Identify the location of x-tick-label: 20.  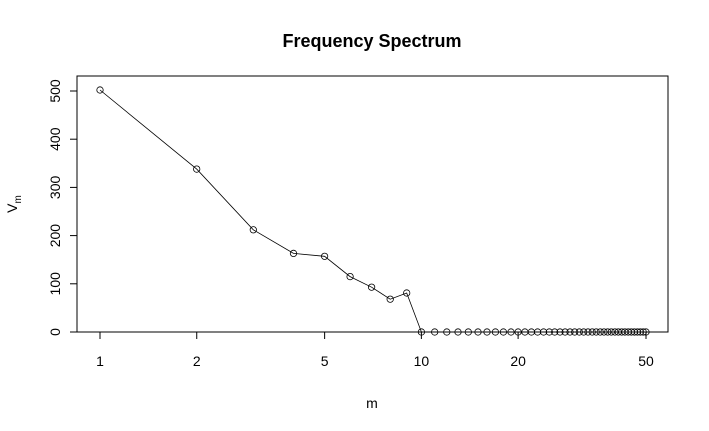
(518, 361).